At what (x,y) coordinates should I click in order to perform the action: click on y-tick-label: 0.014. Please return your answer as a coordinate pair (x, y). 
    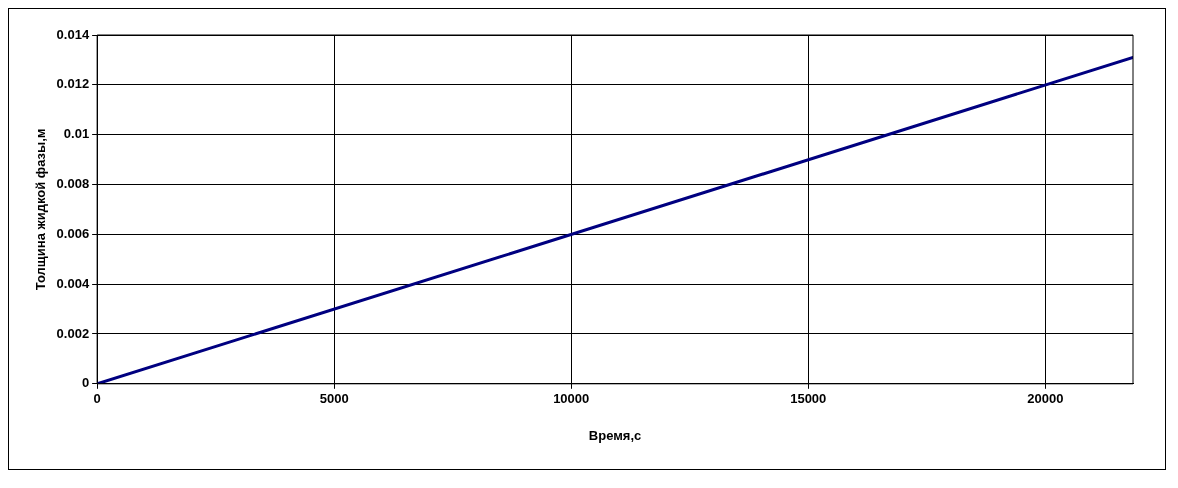
    Looking at the image, I should click on (73, 34).